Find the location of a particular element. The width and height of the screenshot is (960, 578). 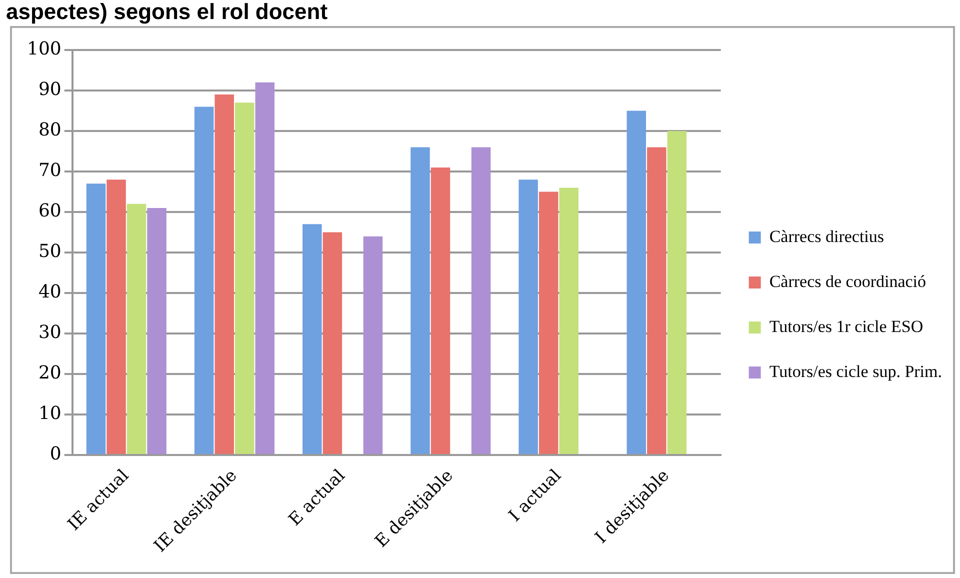

y-tick-label: 60 is located at coordinates (50, 211).